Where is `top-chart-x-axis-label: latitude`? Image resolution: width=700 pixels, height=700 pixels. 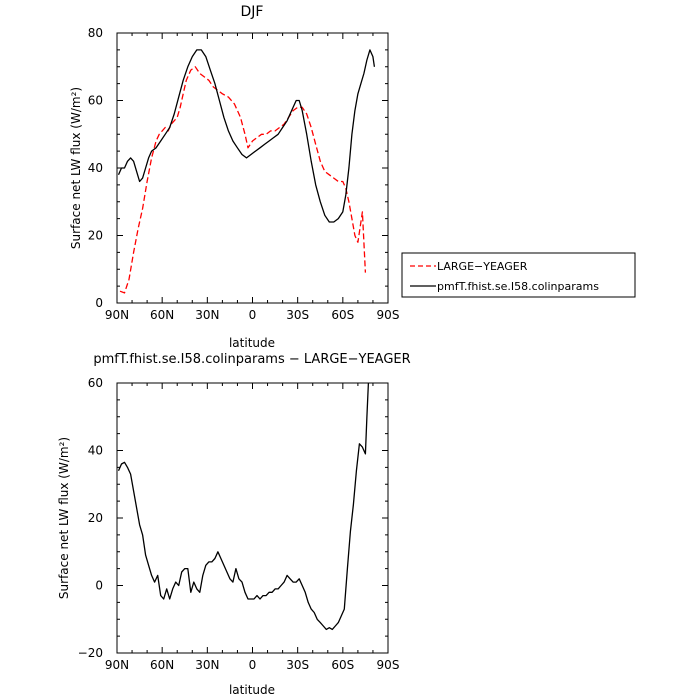 top-chart-x-axis-label: latitude is located at coordinates (252, 343).